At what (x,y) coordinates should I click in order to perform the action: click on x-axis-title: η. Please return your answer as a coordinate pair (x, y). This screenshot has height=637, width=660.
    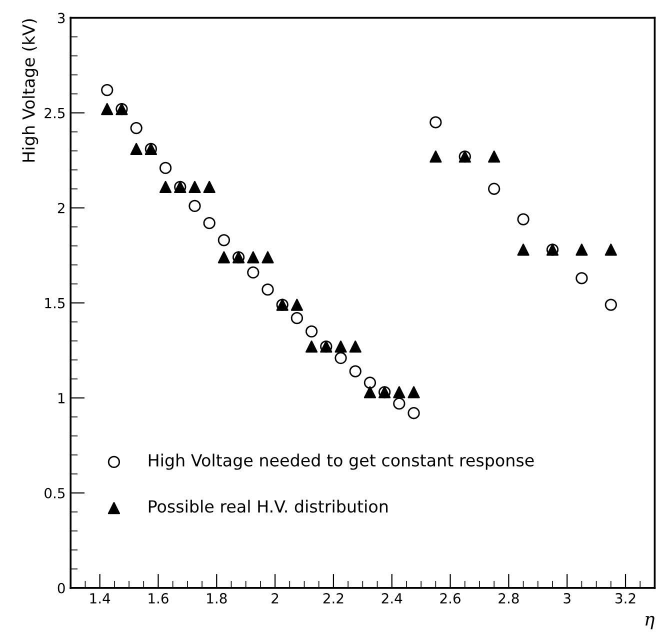
    Looking at the image, I should click on (650, 623).